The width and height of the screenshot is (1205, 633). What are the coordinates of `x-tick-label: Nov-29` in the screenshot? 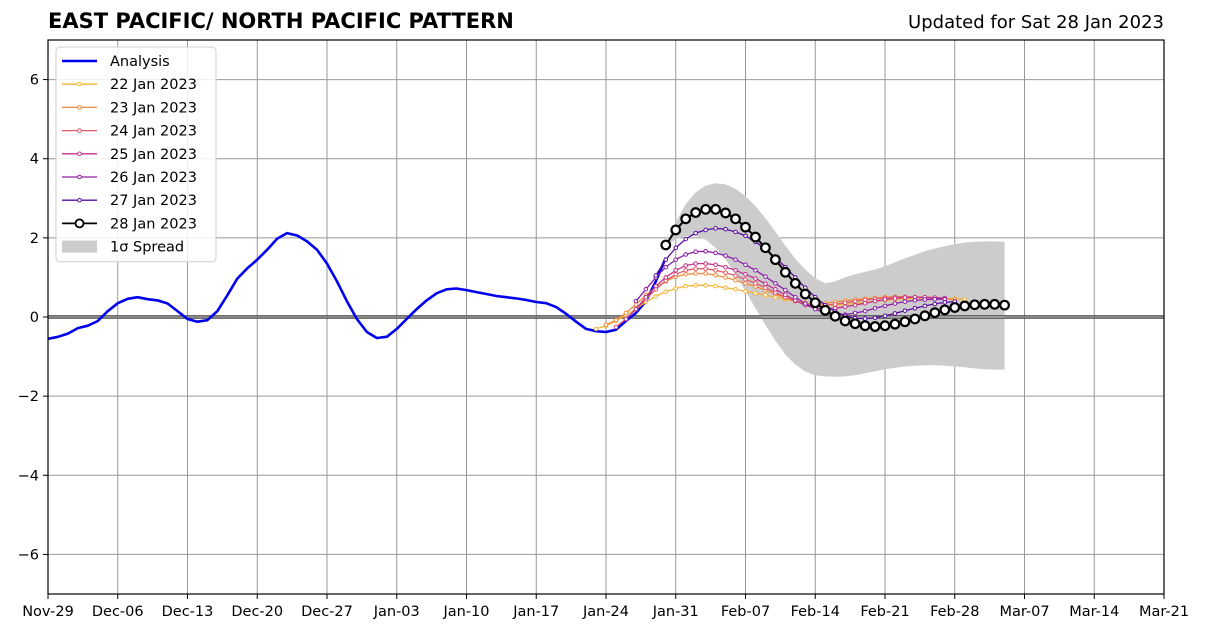 It's located at (48, 612).